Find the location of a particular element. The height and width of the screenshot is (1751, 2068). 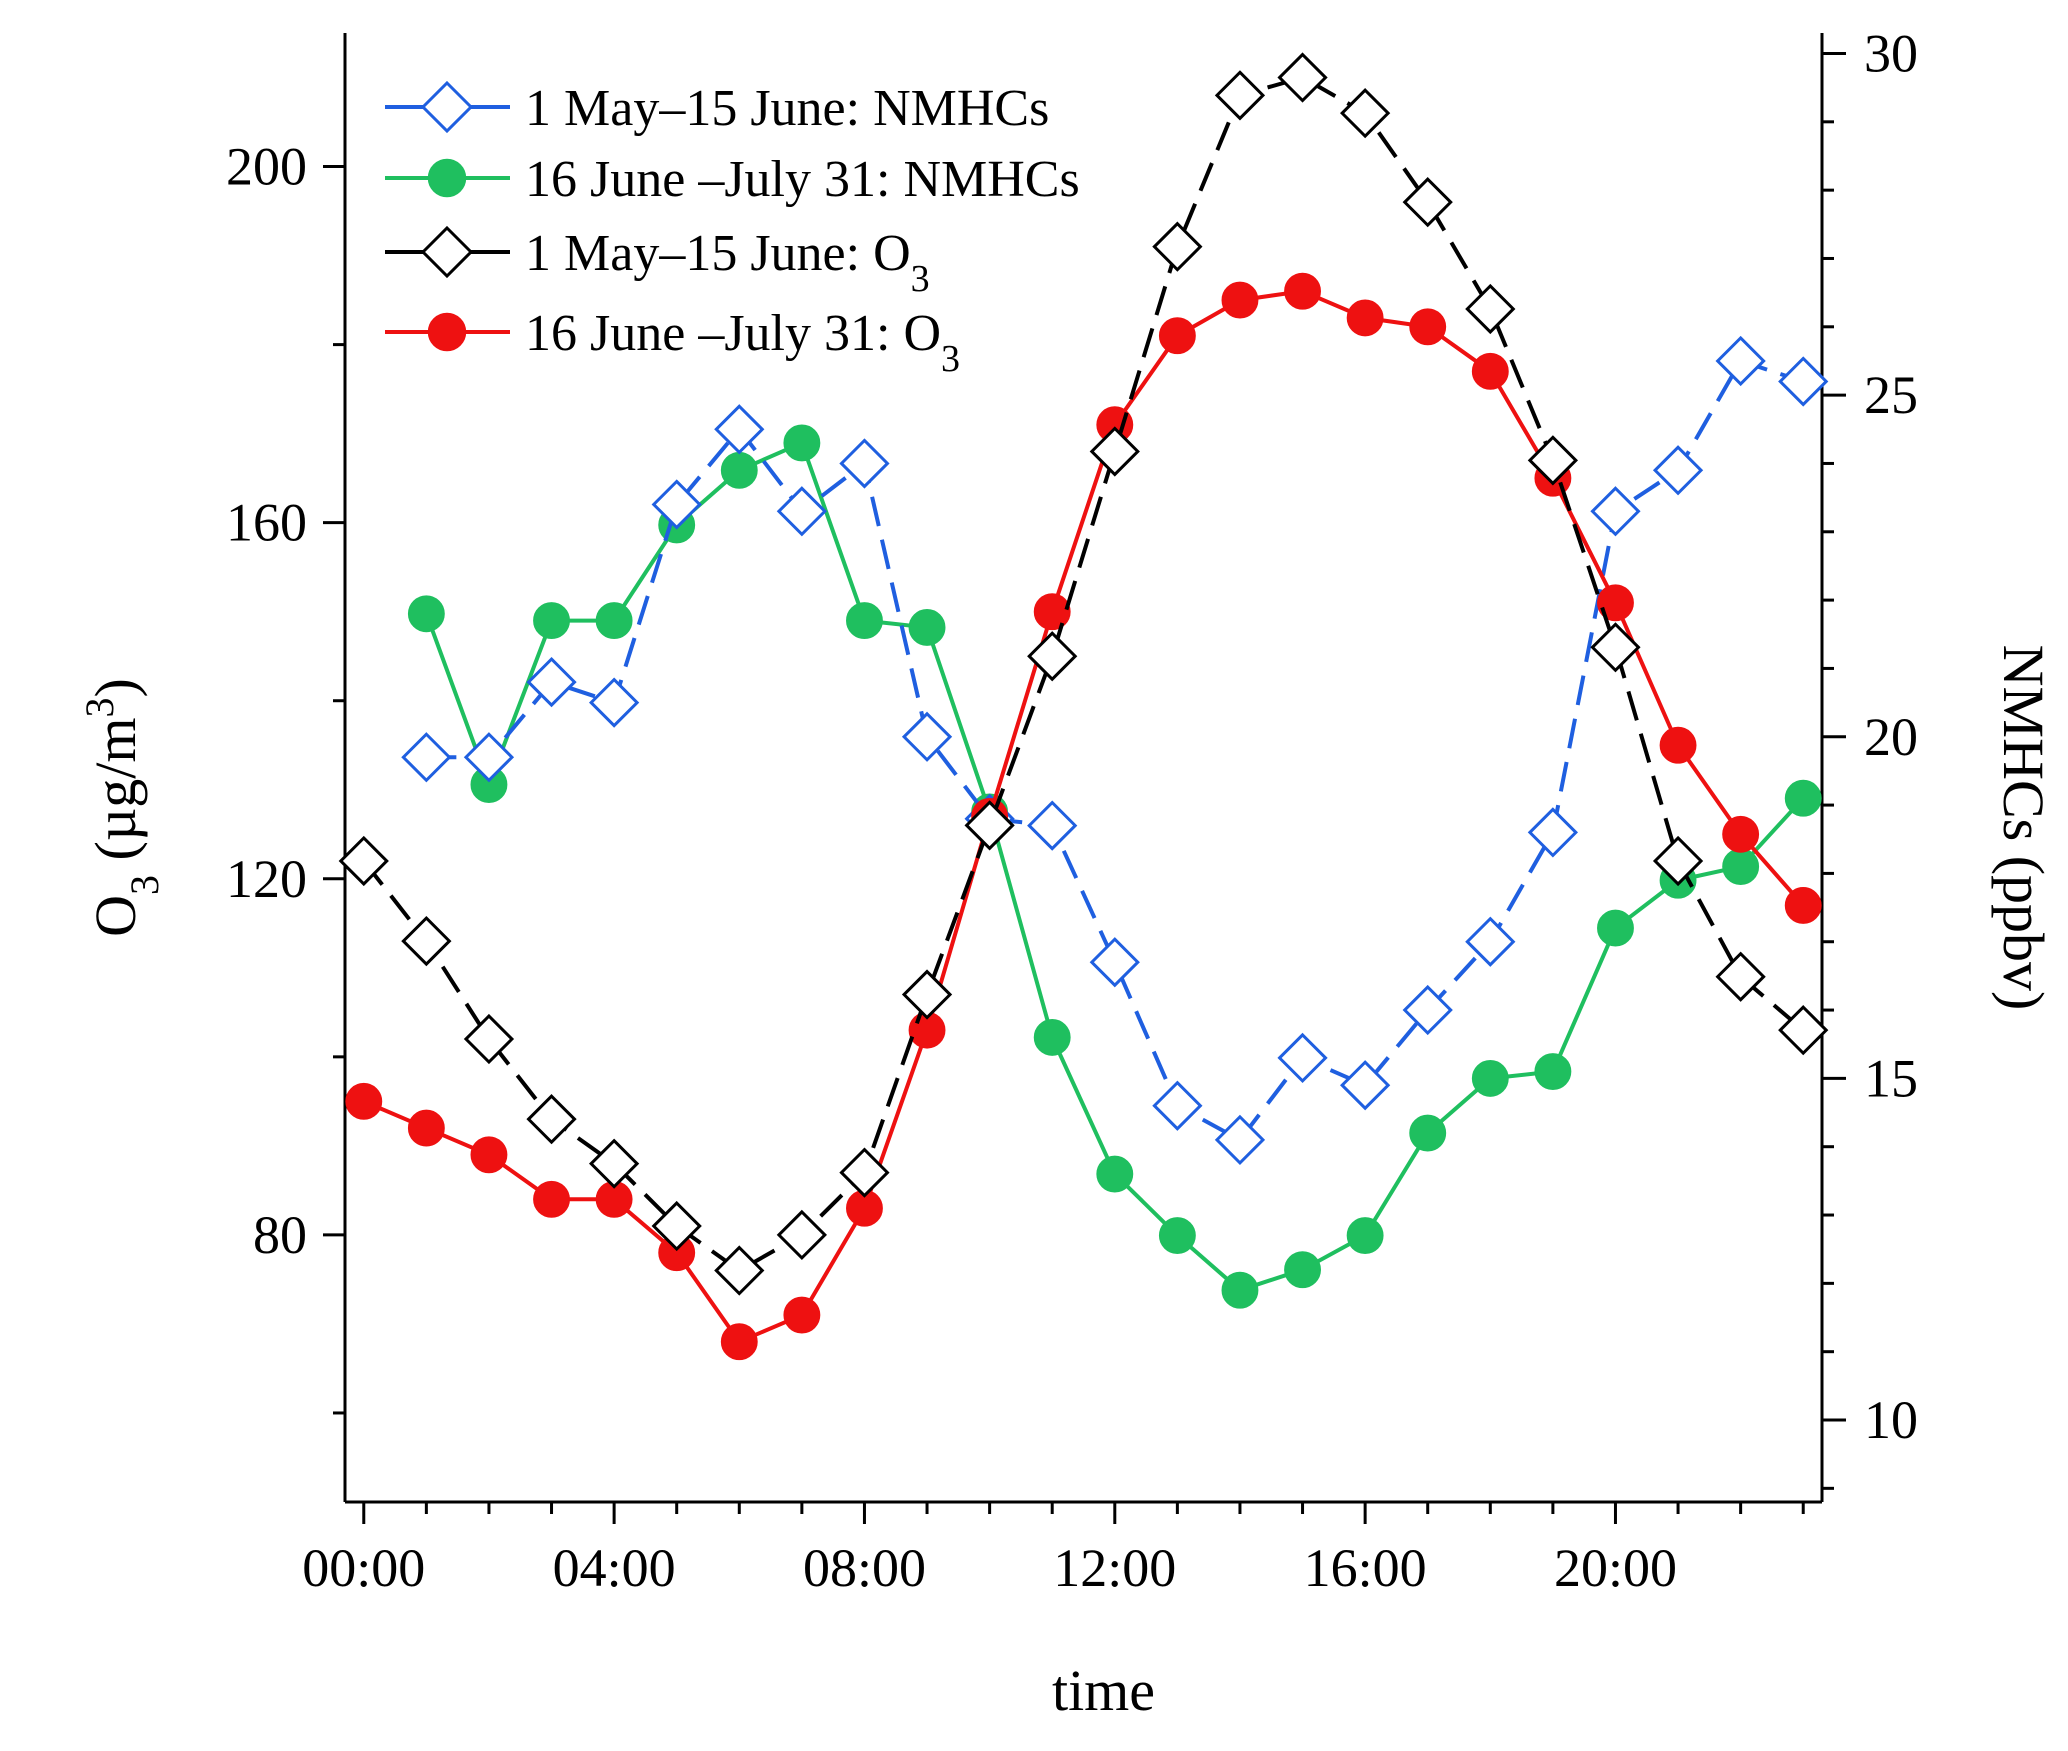

legend-label: 1 May–15 June: NMHCs is located at coordinates (787, 108).